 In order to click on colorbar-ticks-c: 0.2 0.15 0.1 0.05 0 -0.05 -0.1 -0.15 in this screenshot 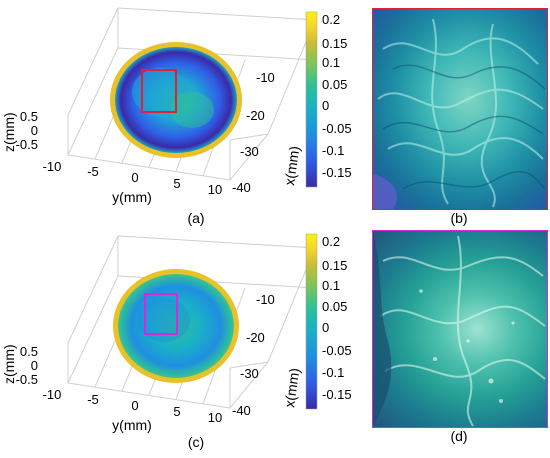, I will do `click(337, 318)`.